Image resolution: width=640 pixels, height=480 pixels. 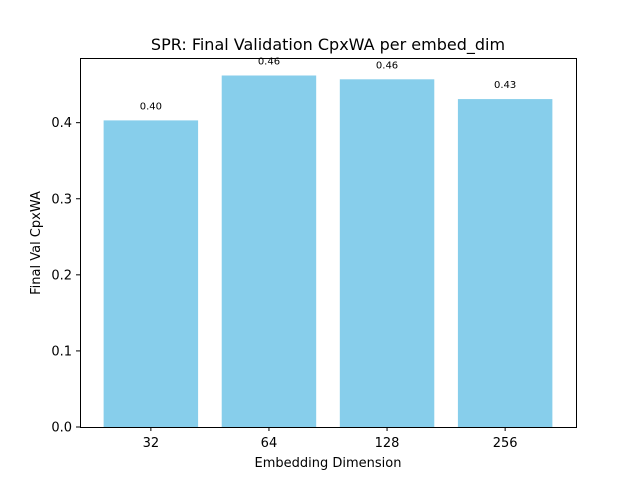 I want to click on data-labels-group: 0.40 0.46 0.46 0.43, so click(x=328, y=84).